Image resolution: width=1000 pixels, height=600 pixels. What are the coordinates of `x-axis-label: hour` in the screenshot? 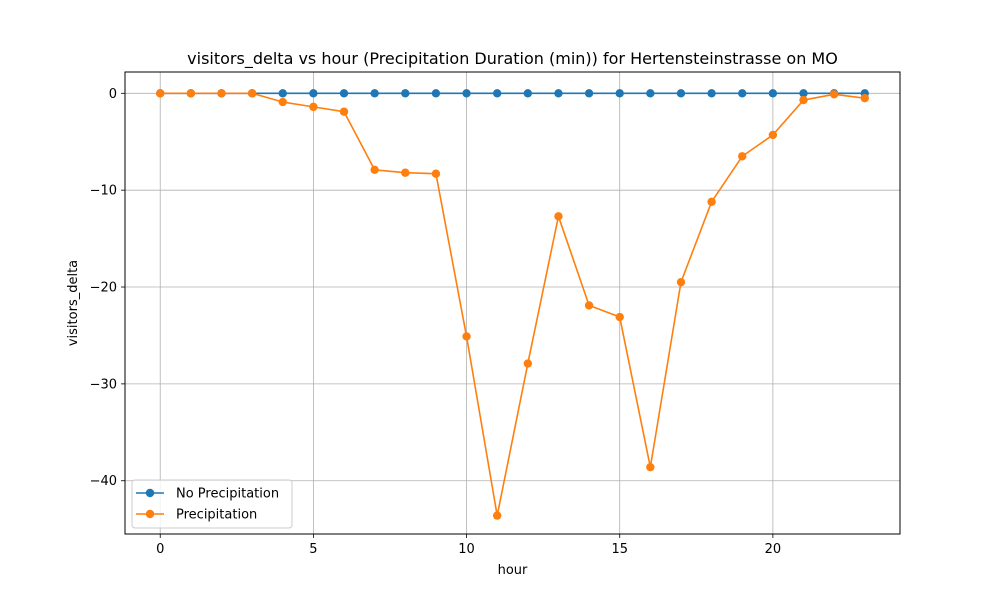 It's located at (513, 570).